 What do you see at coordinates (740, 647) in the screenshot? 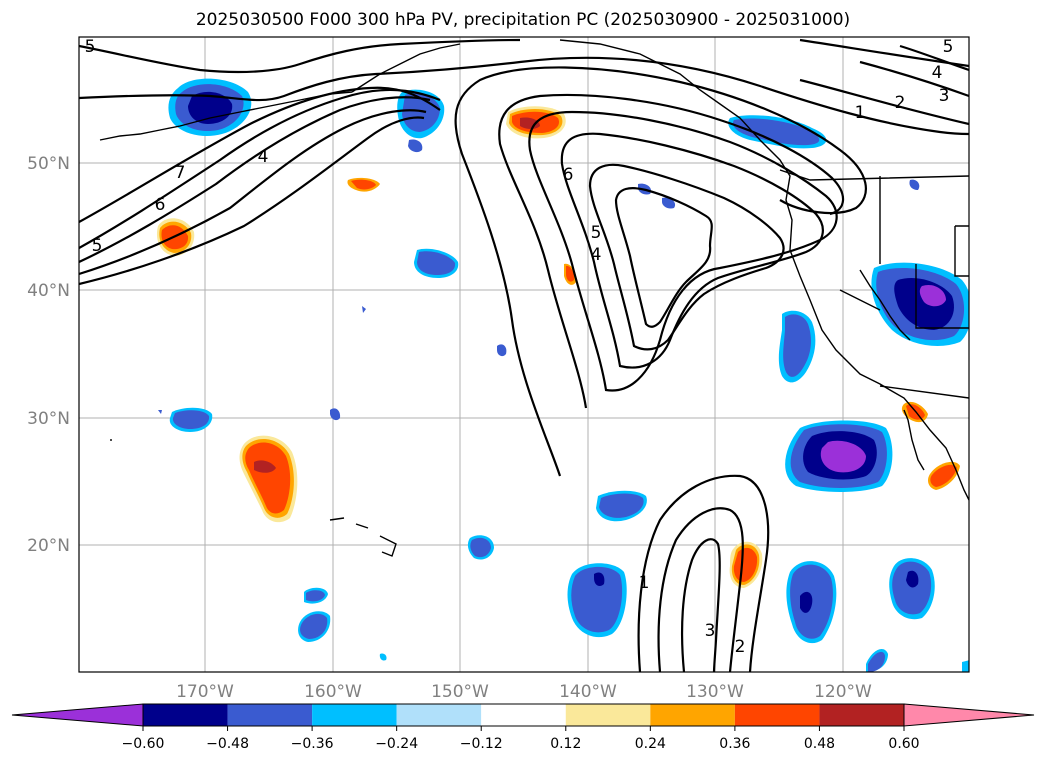
I see `contour-label-2-south: 2` at bounding box center [740, 647].